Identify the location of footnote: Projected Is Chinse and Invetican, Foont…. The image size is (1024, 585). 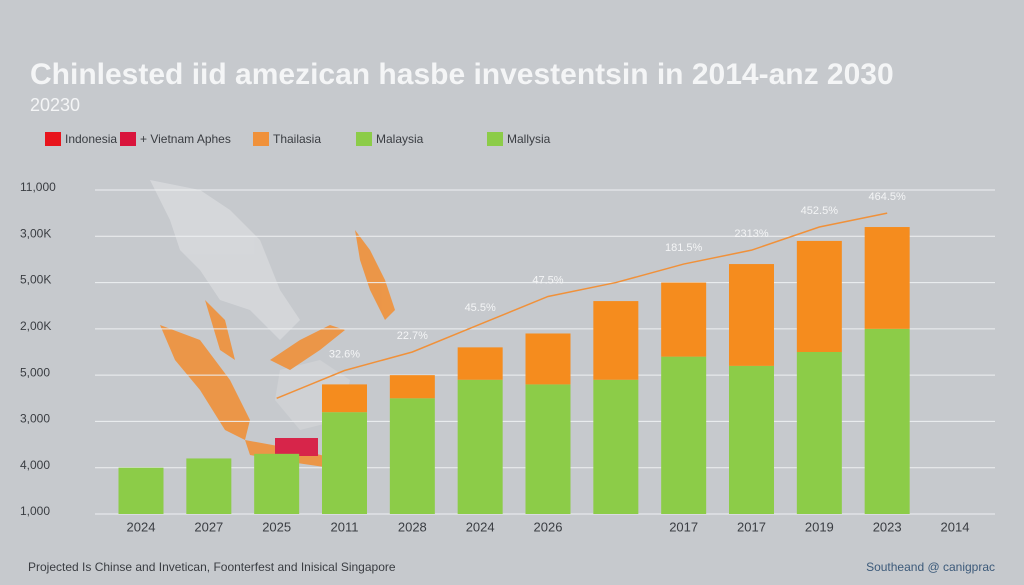
(212, 567).